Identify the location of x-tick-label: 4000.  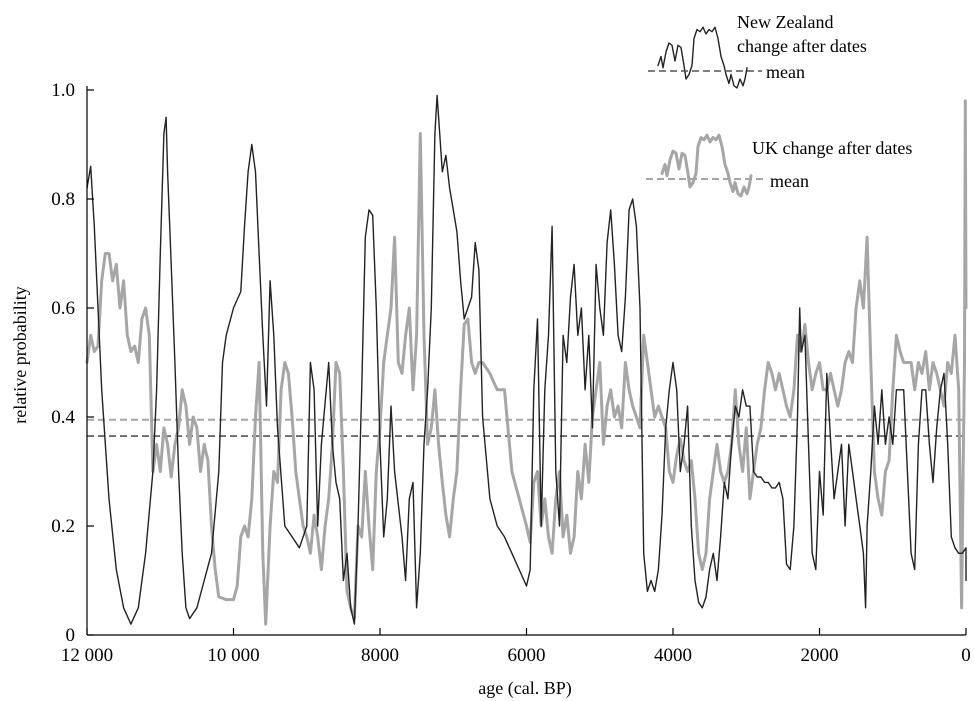
(673, 655).